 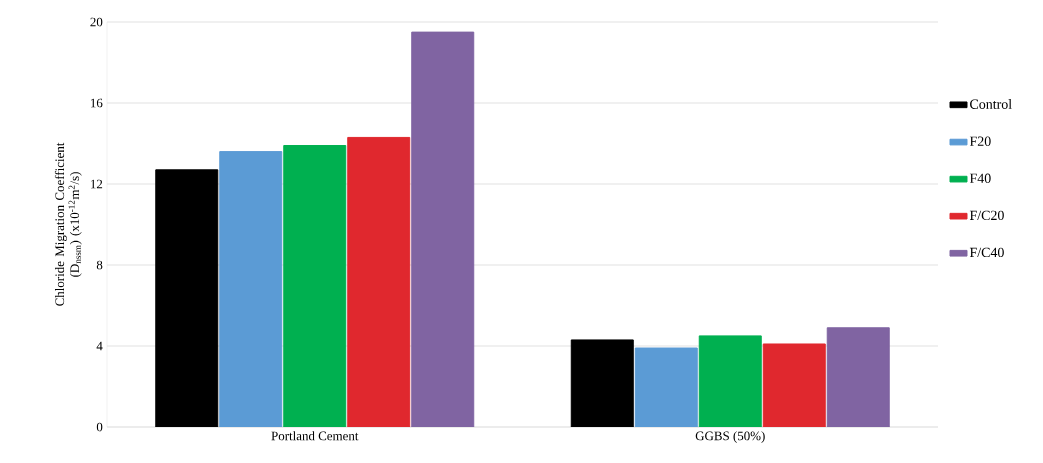 What do you see at coordinates (99, 265) in the screenshot?
I see `y-tick-label: 8` at bounding box center [99, 265].